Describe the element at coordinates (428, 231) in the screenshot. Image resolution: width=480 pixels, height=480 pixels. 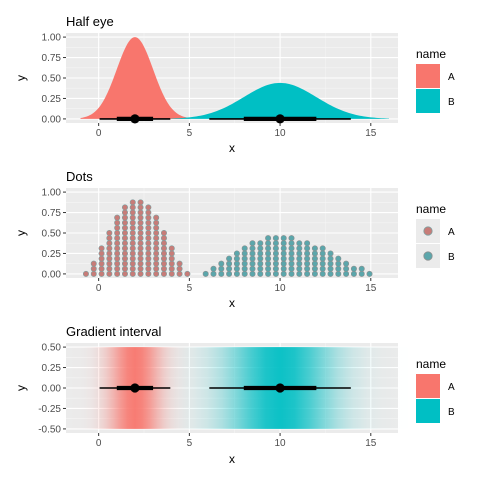
I see `legend-key-a` at that location.